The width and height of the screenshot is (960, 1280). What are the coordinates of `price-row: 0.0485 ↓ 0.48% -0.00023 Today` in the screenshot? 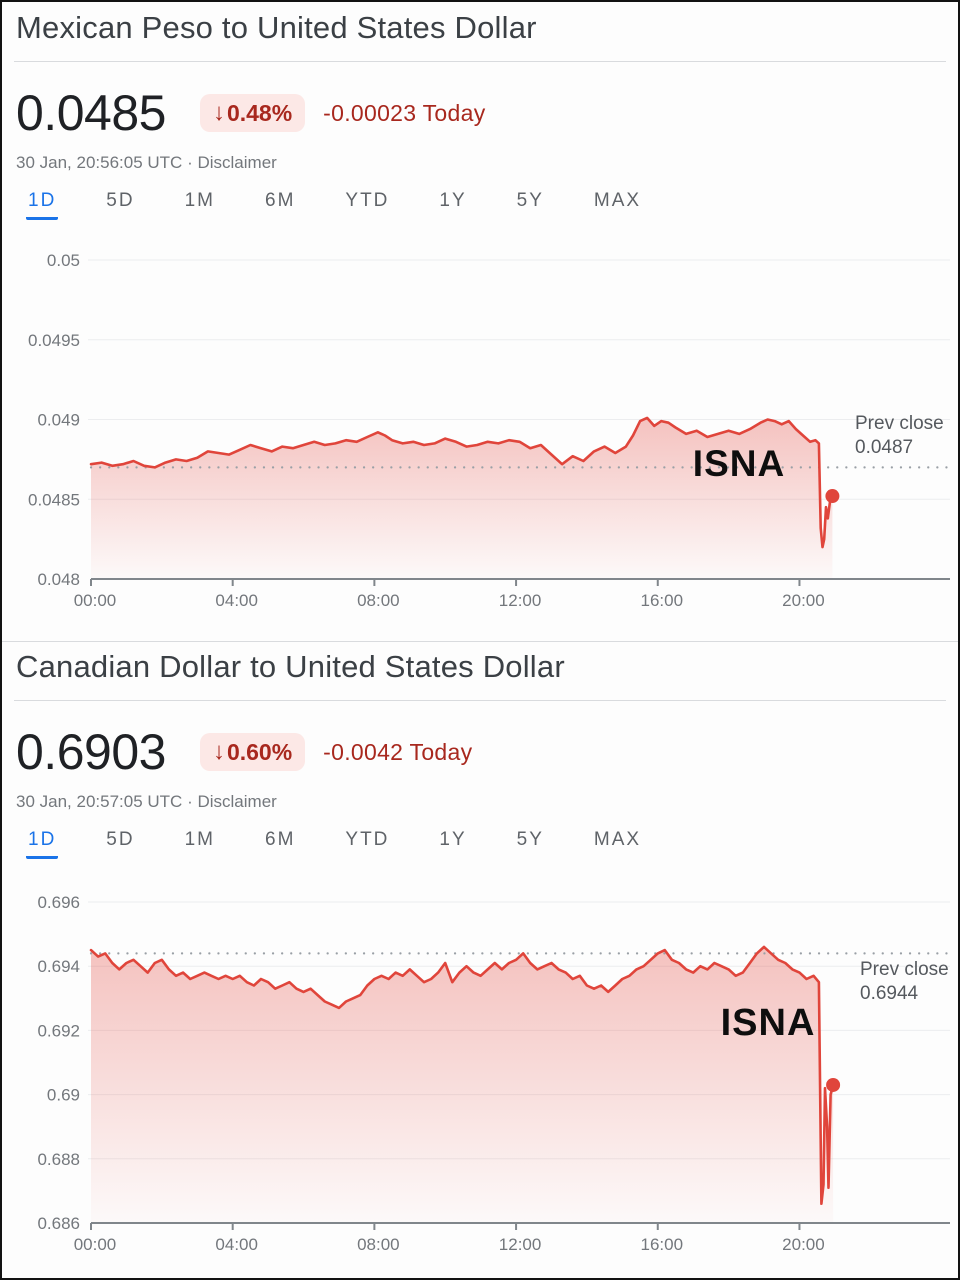 It's located at (251, 113).